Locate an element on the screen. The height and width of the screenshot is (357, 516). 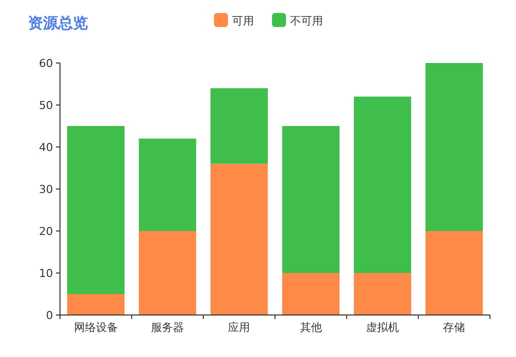
y-tick-label: 20 is located at coordinates (46, 231).